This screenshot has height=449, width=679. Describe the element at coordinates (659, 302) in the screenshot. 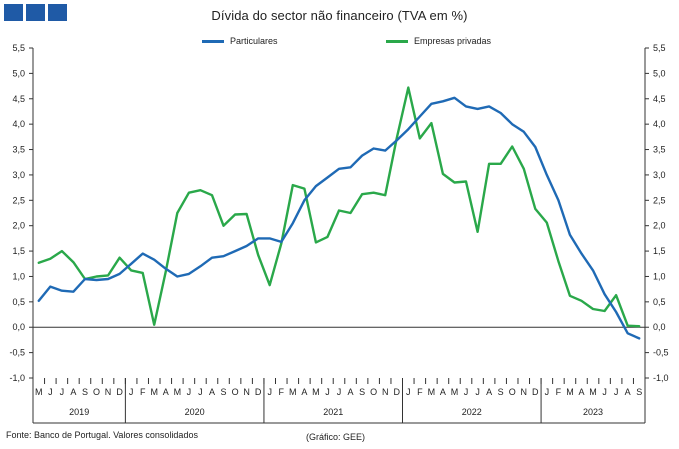

I see `y-tick-label-right: 0,5` at that location.